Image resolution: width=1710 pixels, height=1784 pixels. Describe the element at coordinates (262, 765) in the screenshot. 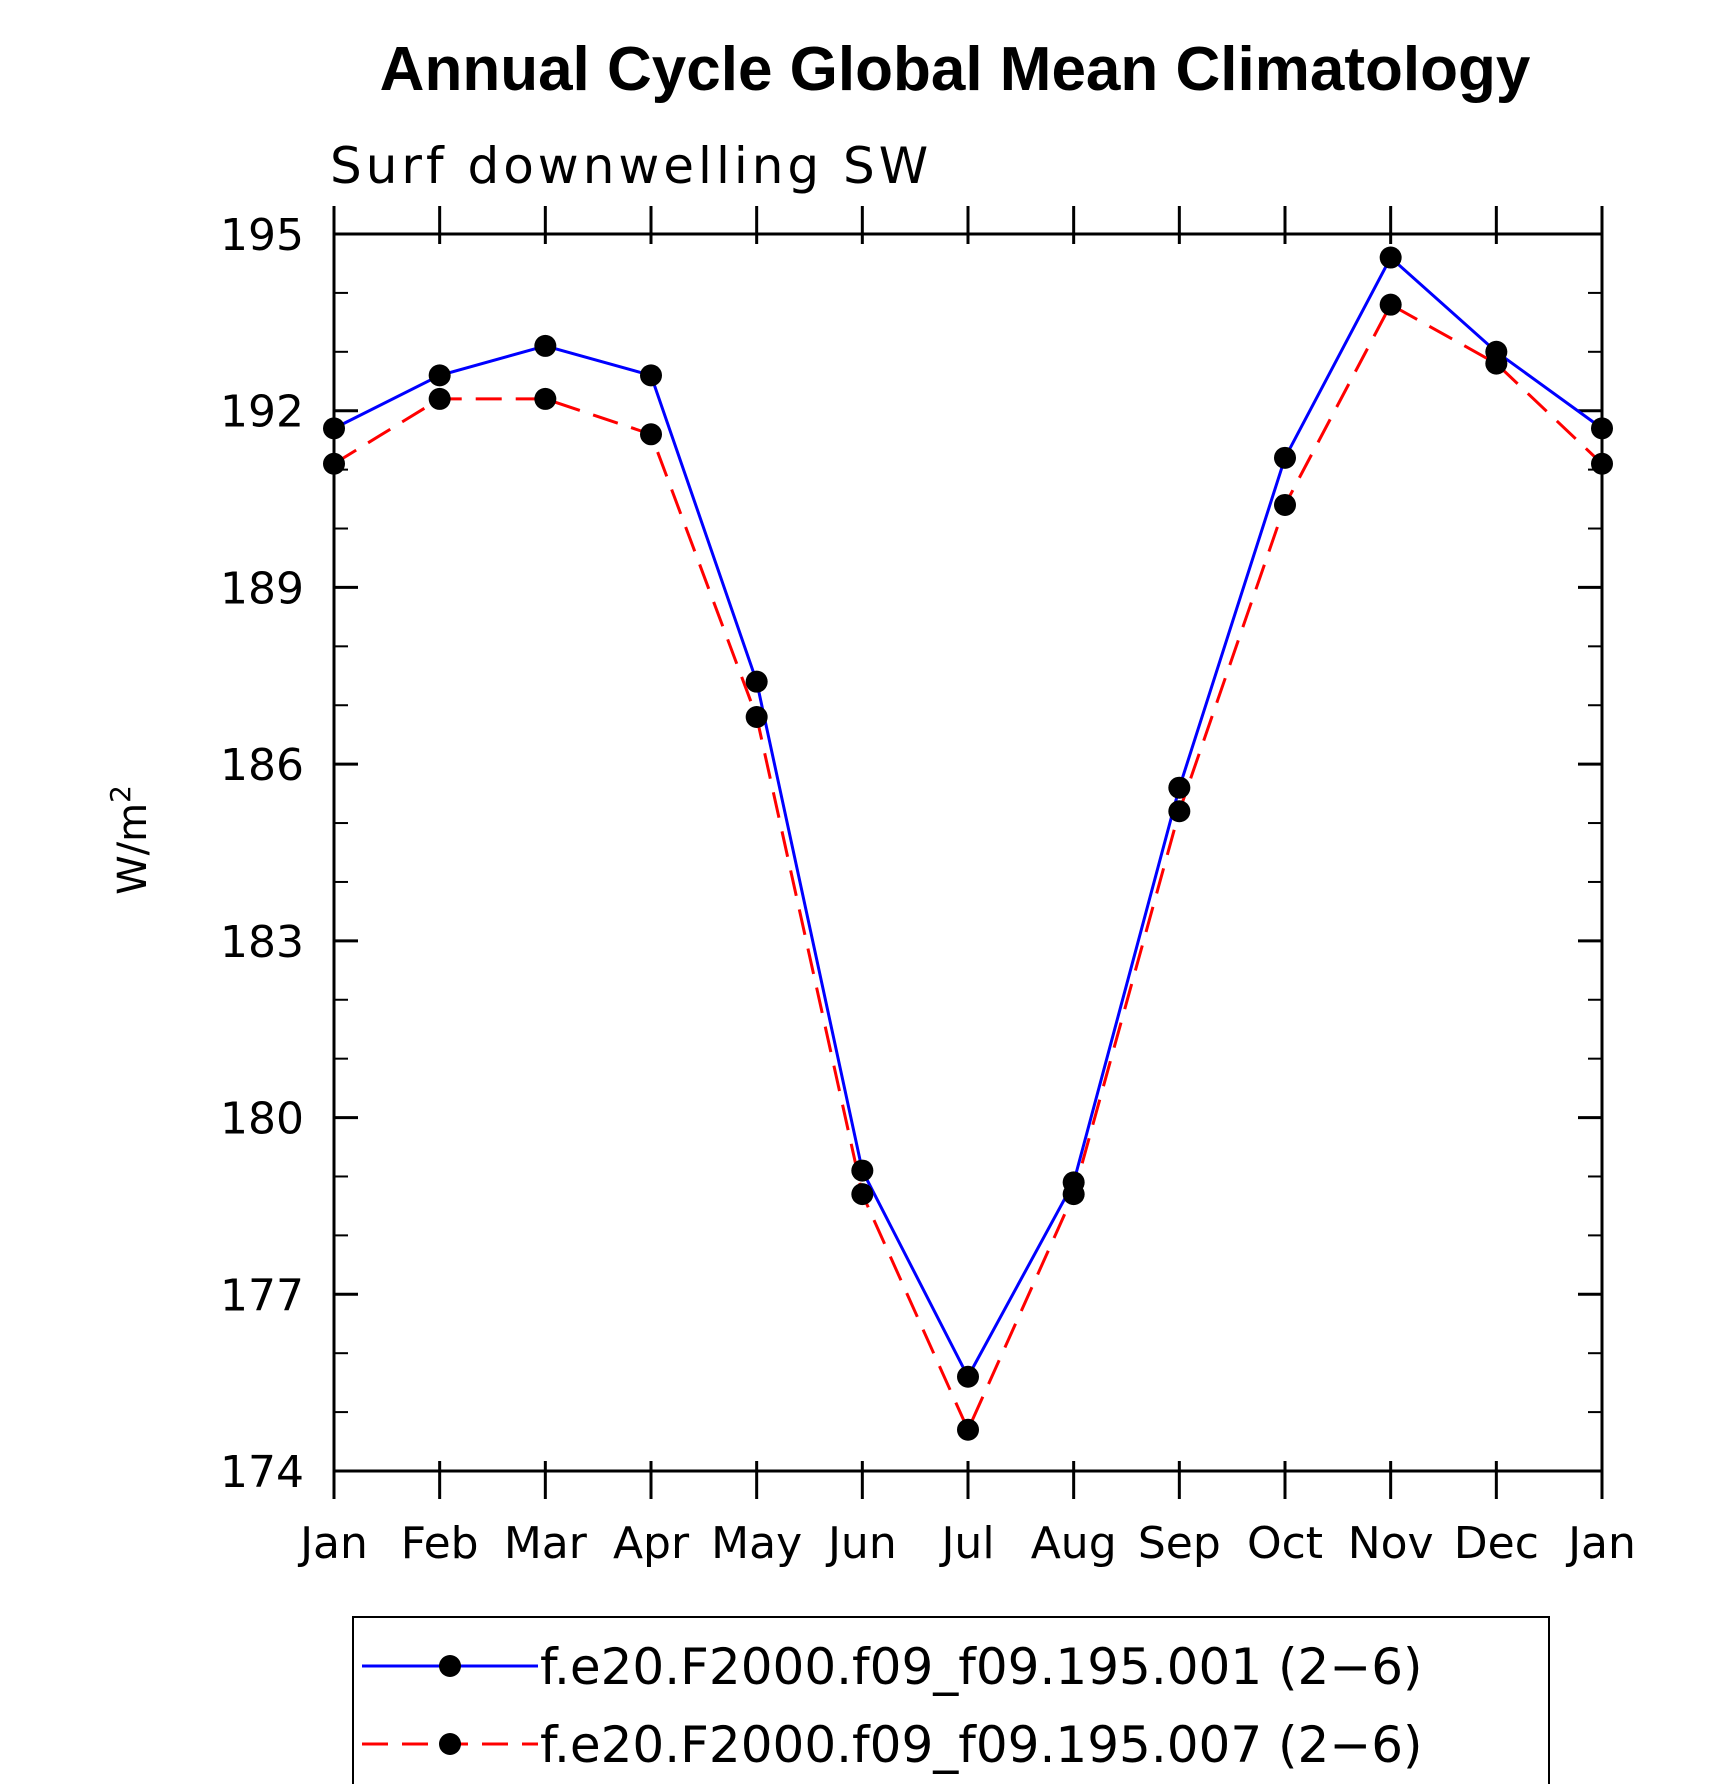

I see `y-tick-label: 186` at that location.